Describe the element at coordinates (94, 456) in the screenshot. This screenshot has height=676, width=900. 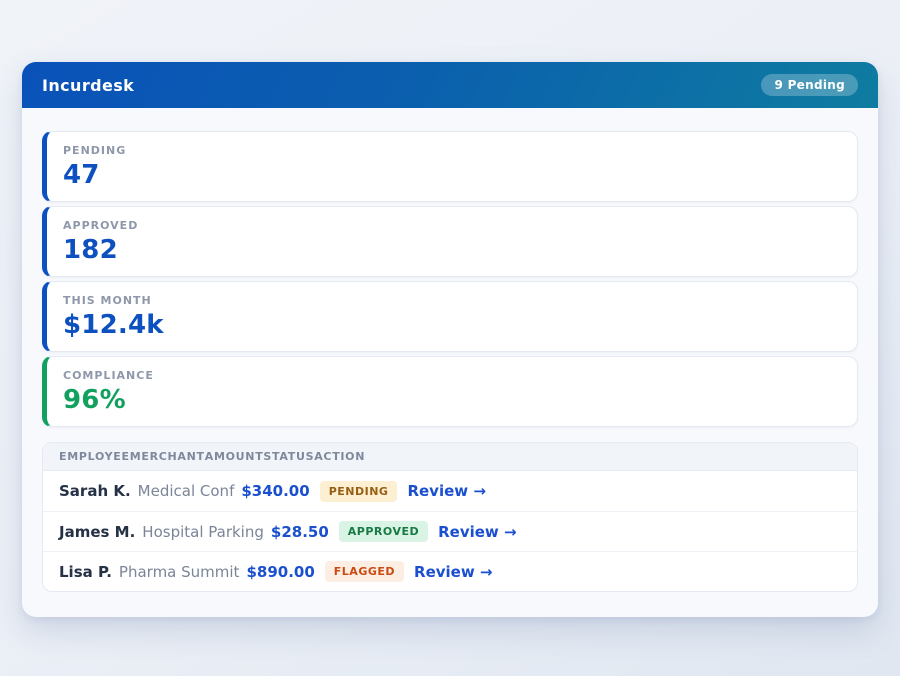
I see `column-header-employee: EMPLOYEE` at that location.